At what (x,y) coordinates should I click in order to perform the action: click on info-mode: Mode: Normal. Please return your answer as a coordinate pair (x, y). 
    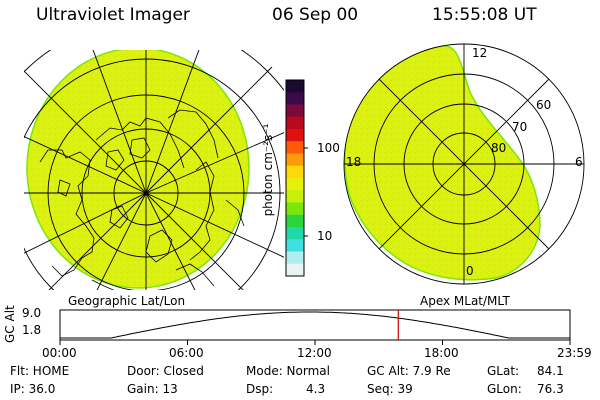
    Looking at the image, I should click on (288, 371).